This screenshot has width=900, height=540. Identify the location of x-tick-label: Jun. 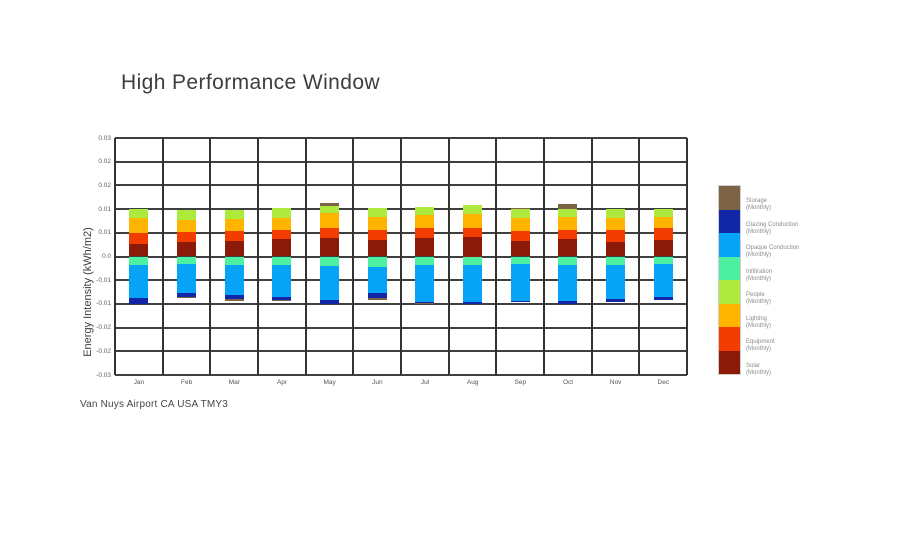
(377, 382).